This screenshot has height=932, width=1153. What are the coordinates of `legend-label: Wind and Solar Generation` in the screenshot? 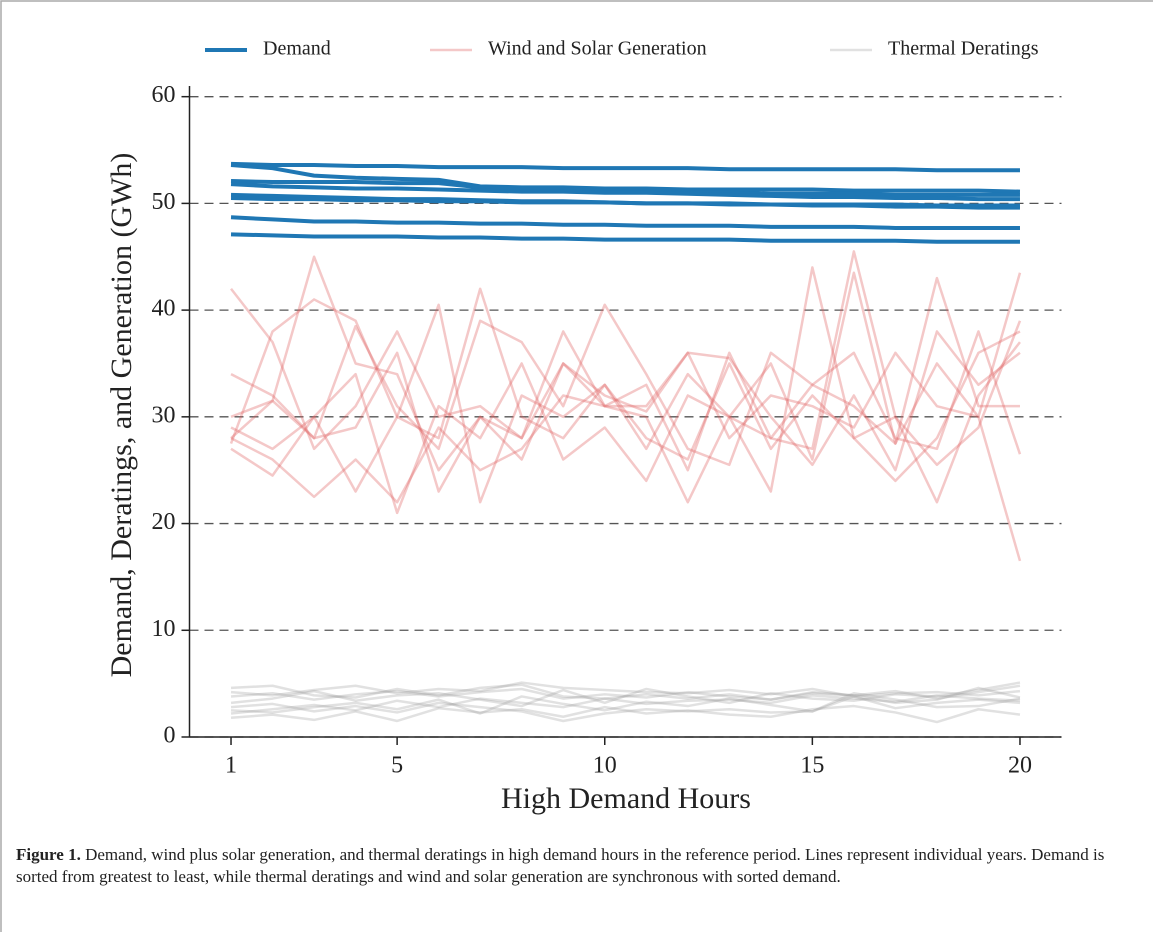 It's located at (597, 49).